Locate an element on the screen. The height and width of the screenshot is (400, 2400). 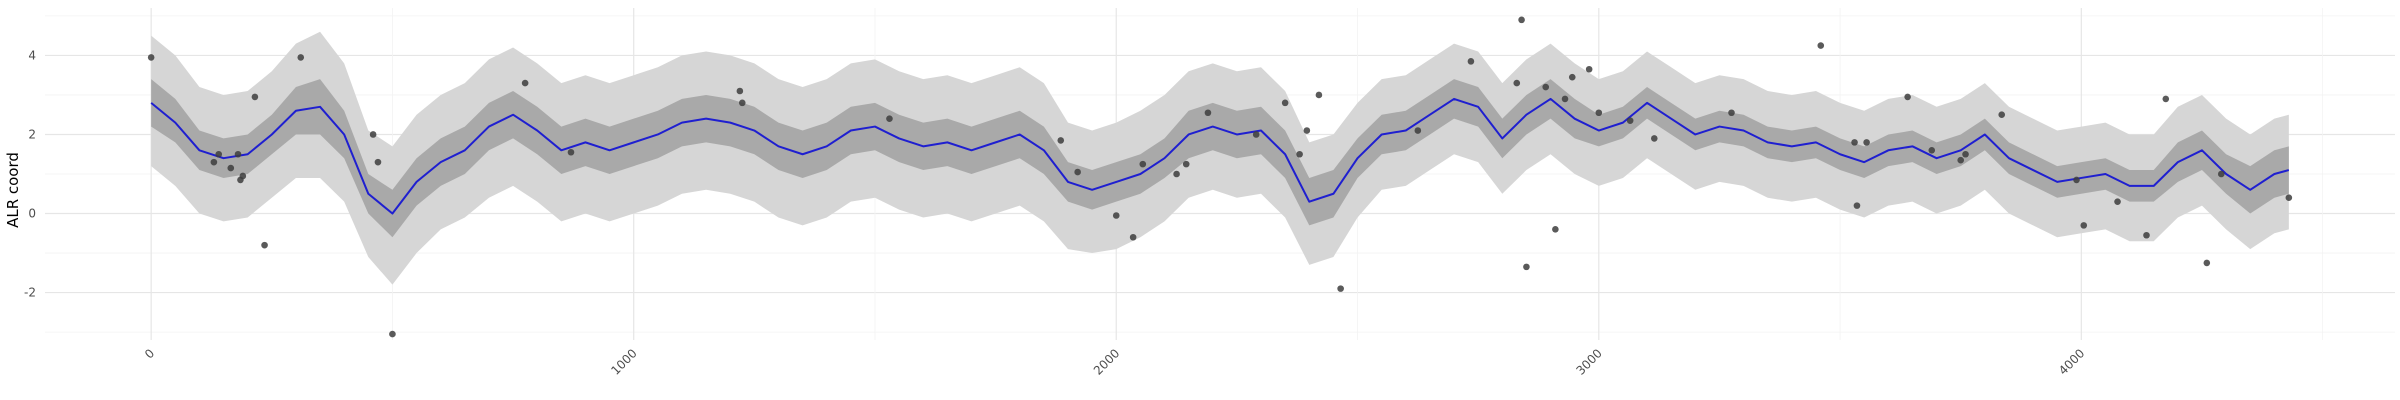
y-tick-label: 4 is located at coordinates (32, 55).